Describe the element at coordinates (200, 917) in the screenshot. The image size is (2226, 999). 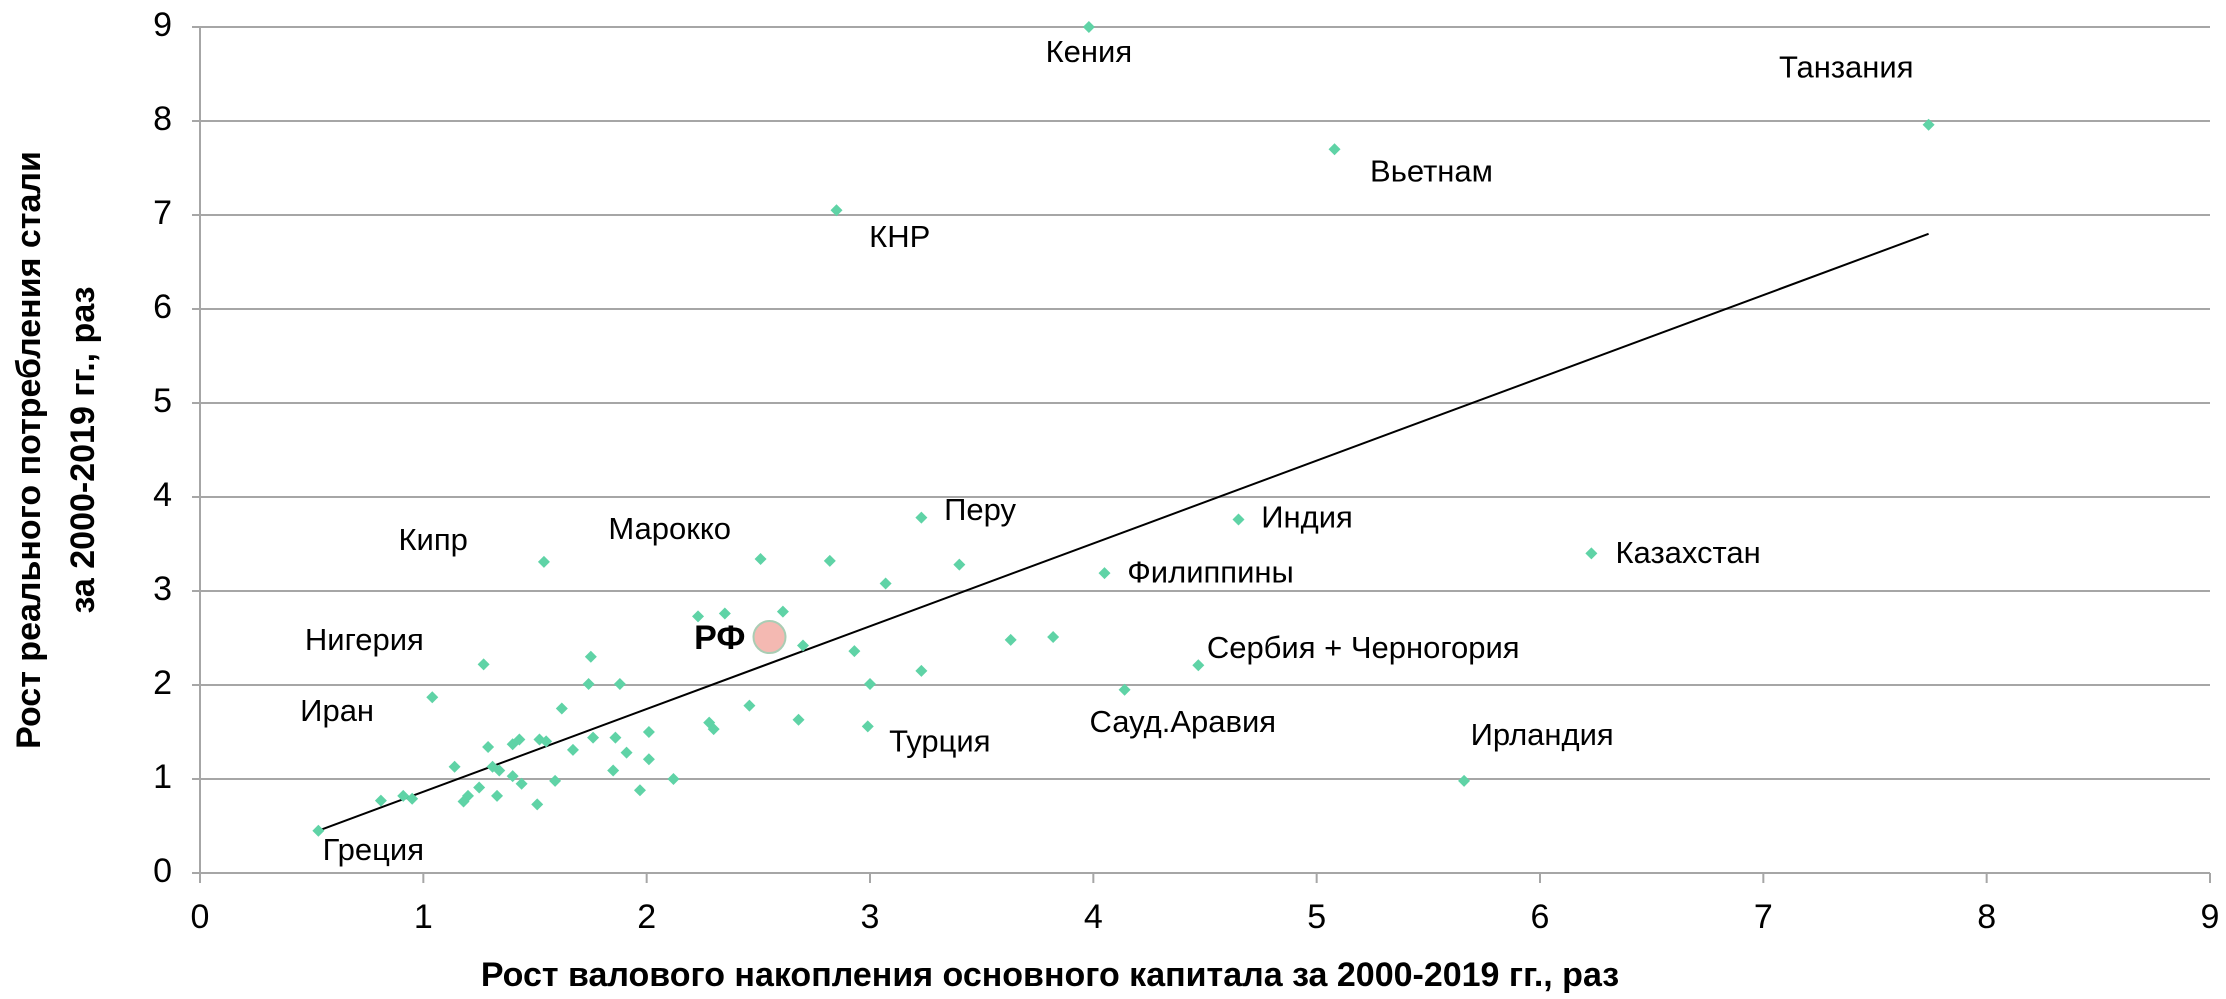
I see `x-tick-label: 0` at that location.